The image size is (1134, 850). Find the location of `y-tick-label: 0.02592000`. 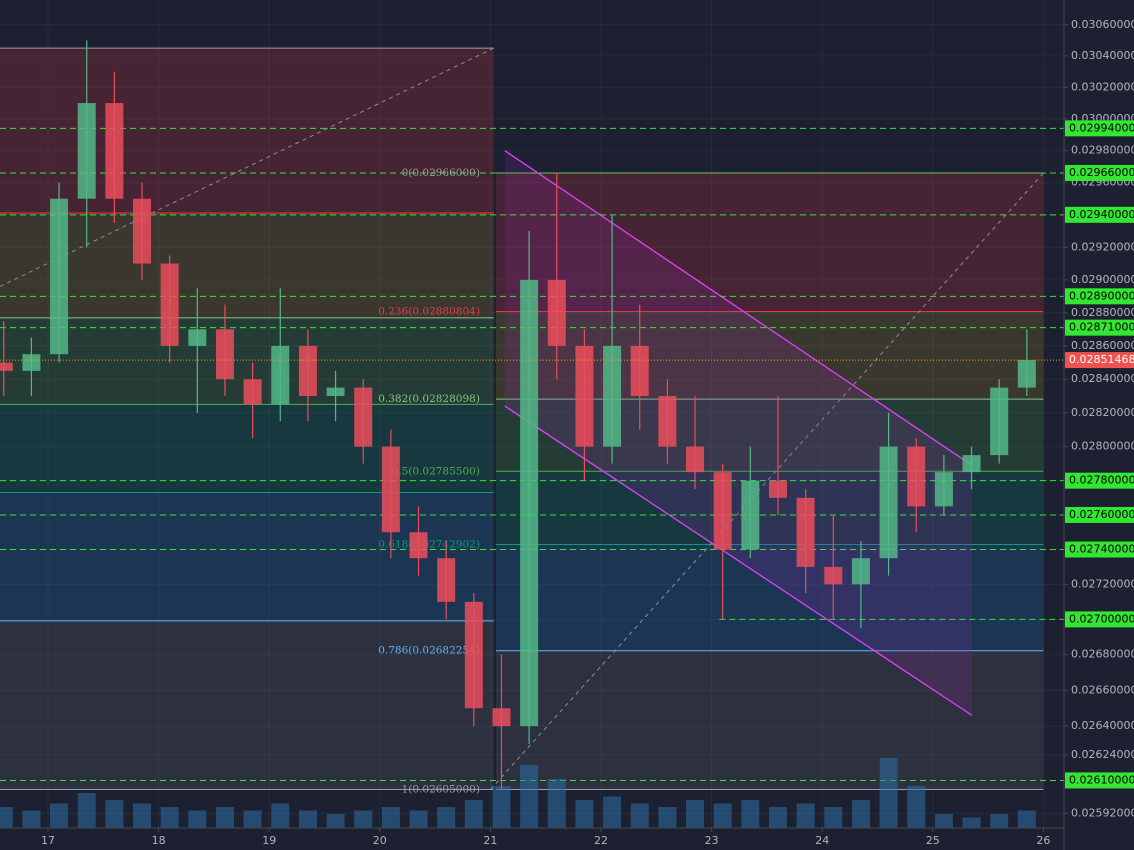

y-tick-label: 0.02592000 is located at coordinates (1102, 812).